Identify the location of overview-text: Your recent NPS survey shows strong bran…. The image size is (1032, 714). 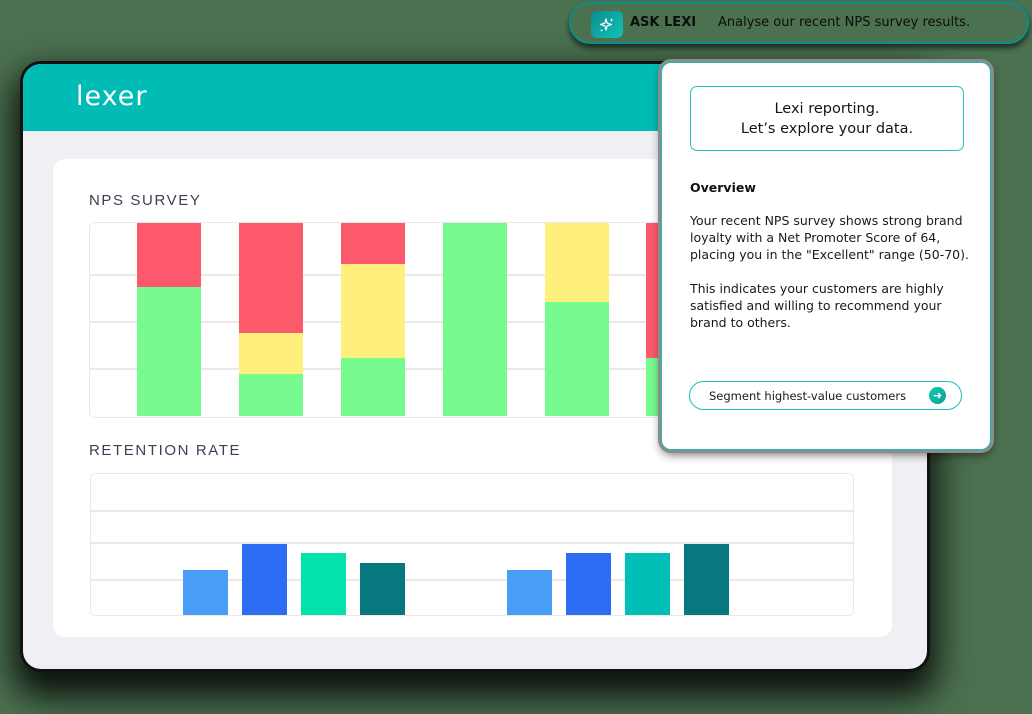
(835, 271).